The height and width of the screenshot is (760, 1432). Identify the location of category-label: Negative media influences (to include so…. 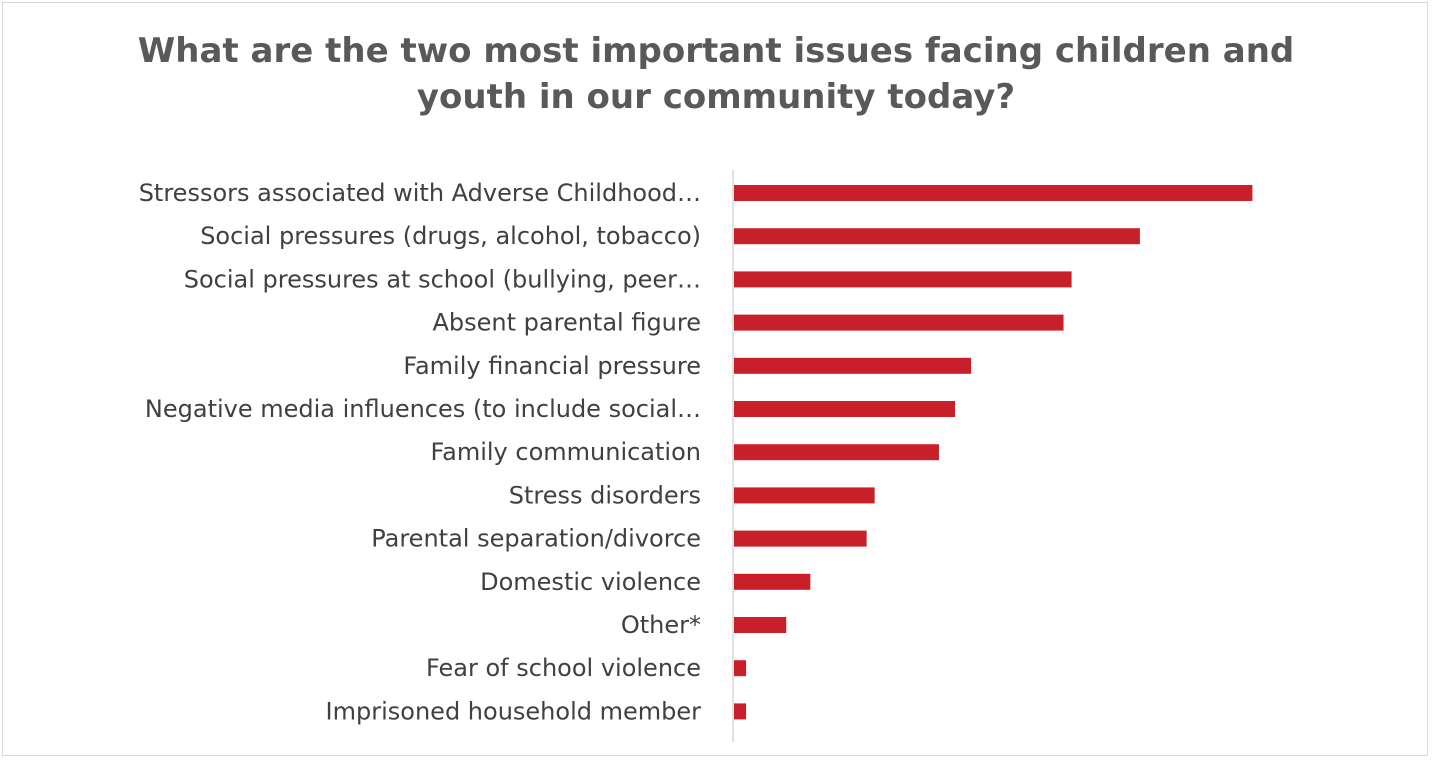
(423, 409).